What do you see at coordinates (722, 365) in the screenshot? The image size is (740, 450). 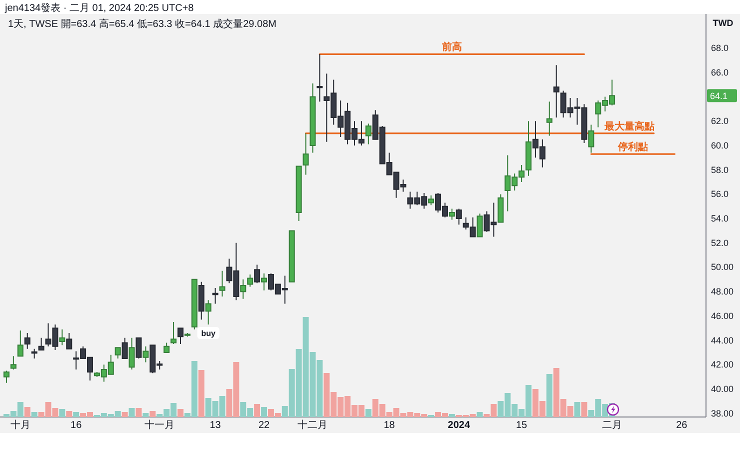 I see `y-tick-label: 42.00` at bounding box center [722, 365].